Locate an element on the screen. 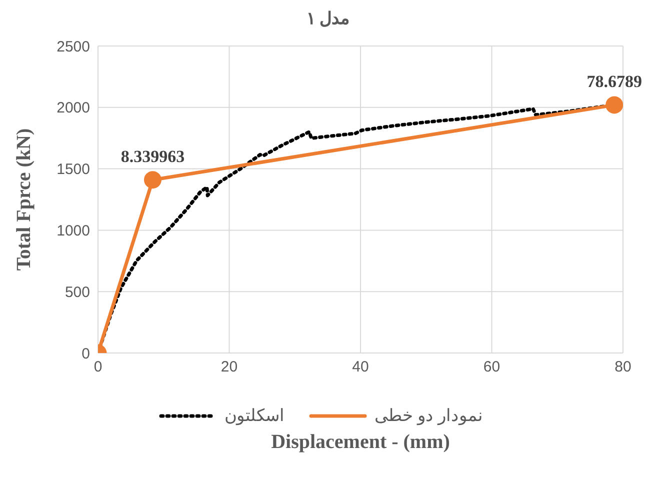 The image size is (657, 489). x-tick-label: 80 is located at coordinates (623, 367).